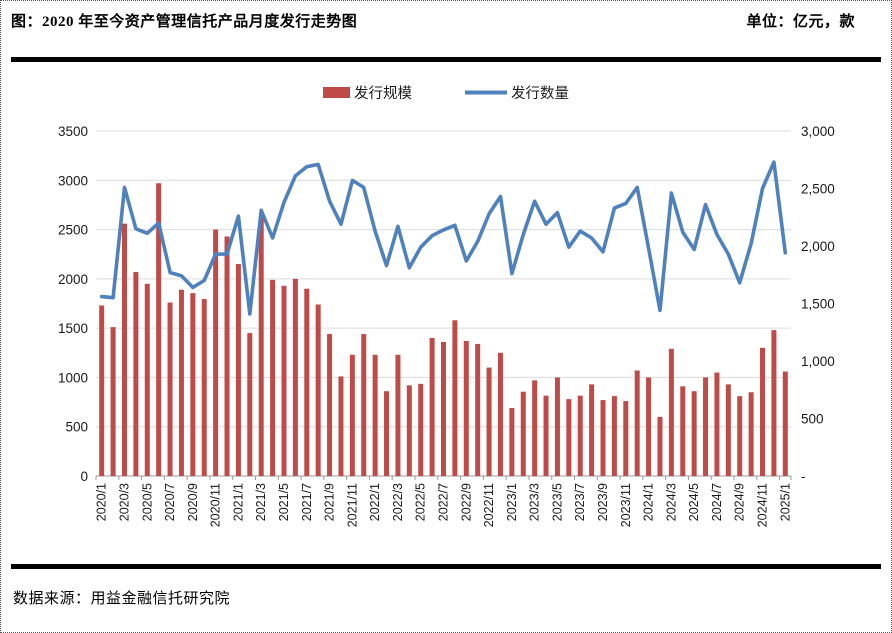 This screenshot has height=633, width=892. I want to click on chart-legend: 发行规模 发行数量, so click(446, 93).